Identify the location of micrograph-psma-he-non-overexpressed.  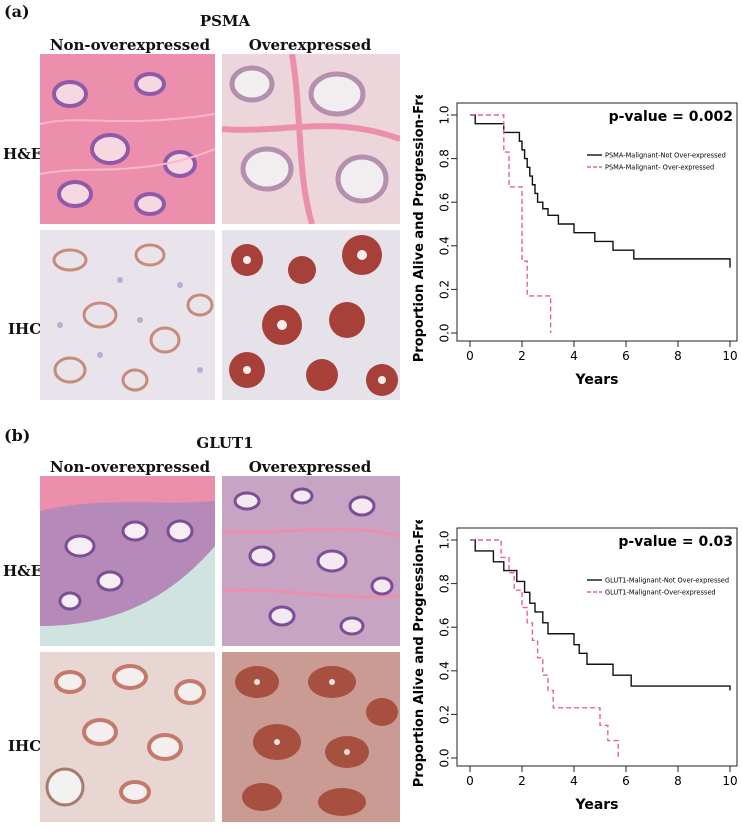
(127, 139).